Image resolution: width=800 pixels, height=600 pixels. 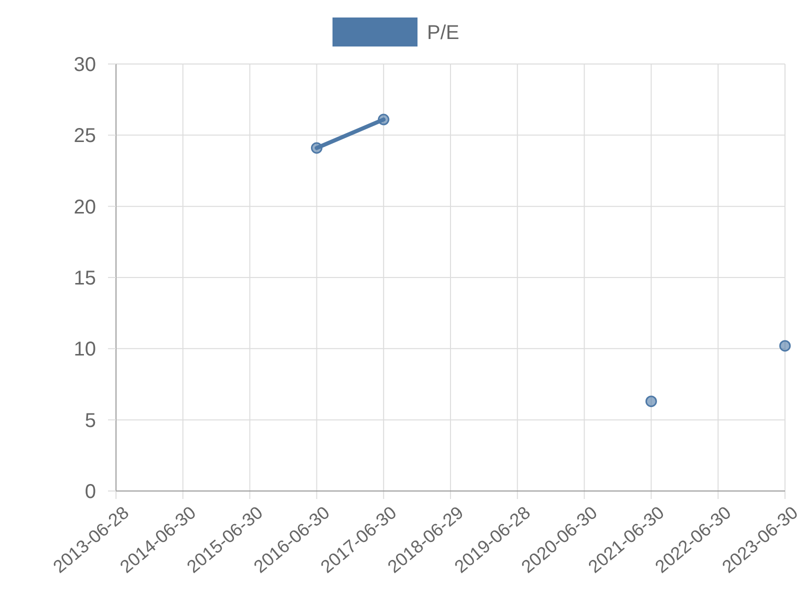 I want to click on y-tick-label: 25, so click(x=85, y=136).